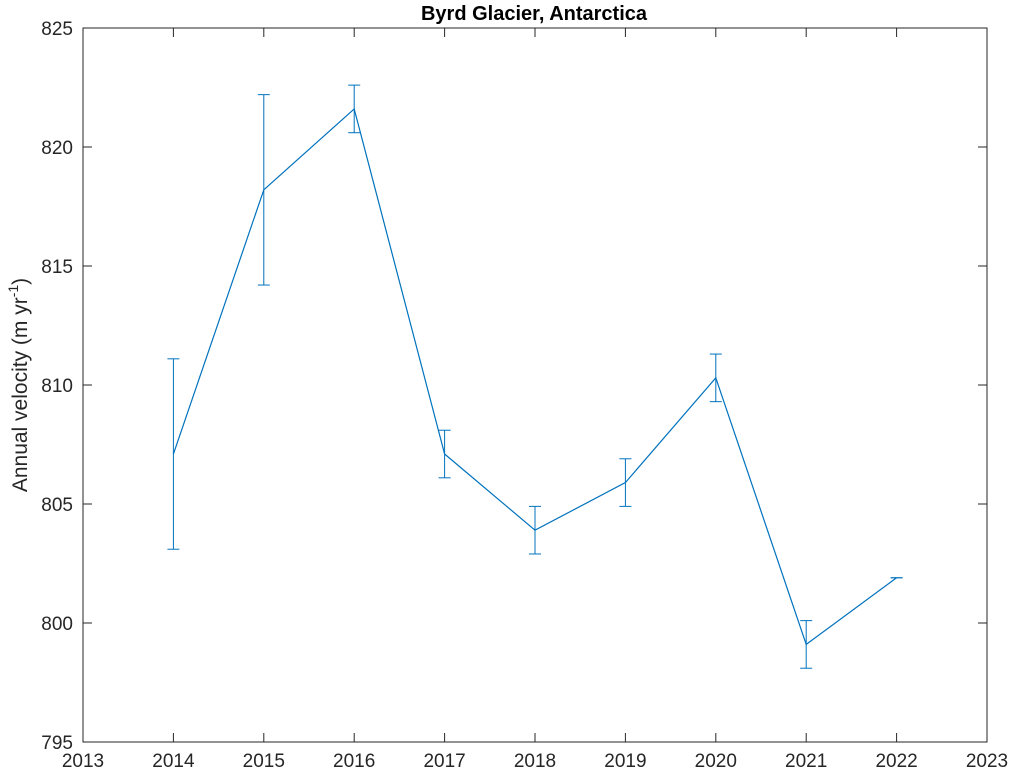 Image resolution: width=1010 pixels, height=772 pixels. What do you see at coordinates (625, 761) in the screenshot?
I see `x-tick-label: 2019` at bounding box center [625, 761].